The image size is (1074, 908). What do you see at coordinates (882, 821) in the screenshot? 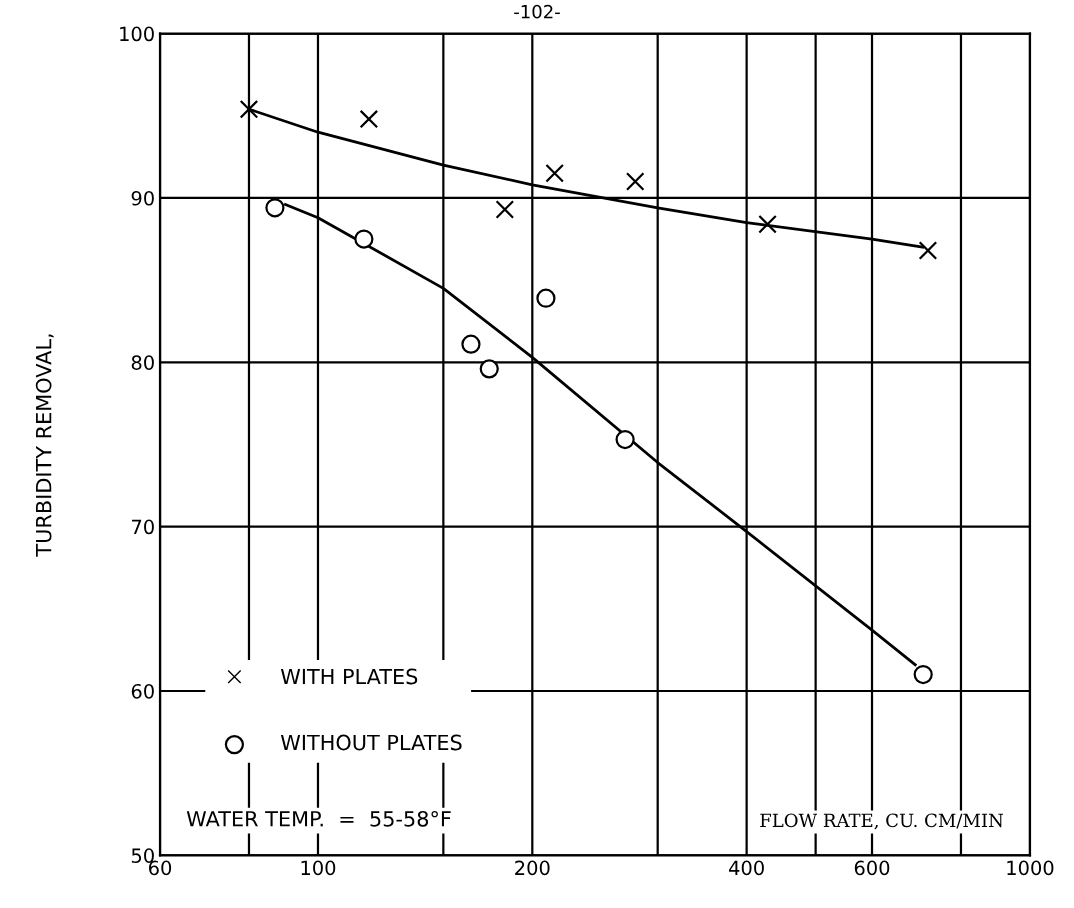
I see `x-axis-title: FLOW RATE, CU. CM/MIN` at bounding box center [882, 821].